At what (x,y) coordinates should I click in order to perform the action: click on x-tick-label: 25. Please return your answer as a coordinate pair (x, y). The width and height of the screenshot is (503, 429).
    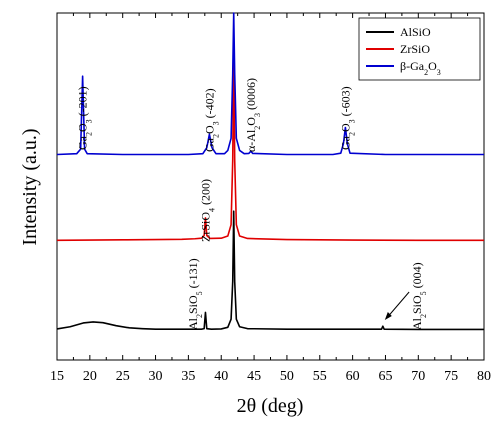
    Looking at the image, I should click on (123, 376).